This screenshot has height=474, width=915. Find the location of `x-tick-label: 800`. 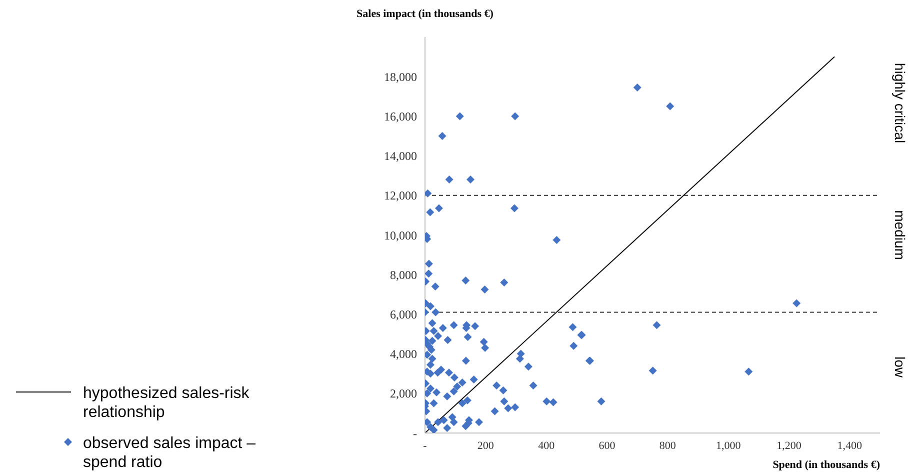

x-tick-label: 800 is located at coordinates (667, 446).